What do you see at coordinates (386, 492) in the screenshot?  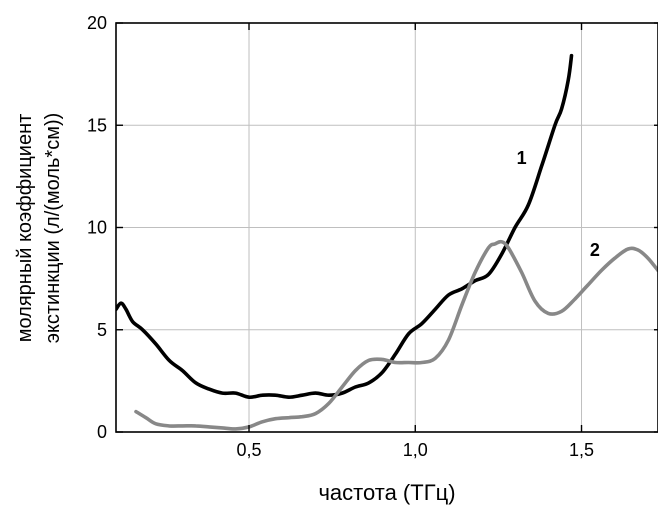 I see `x-axis-title: частота (ТГц)` at bounding box center [386, 492].